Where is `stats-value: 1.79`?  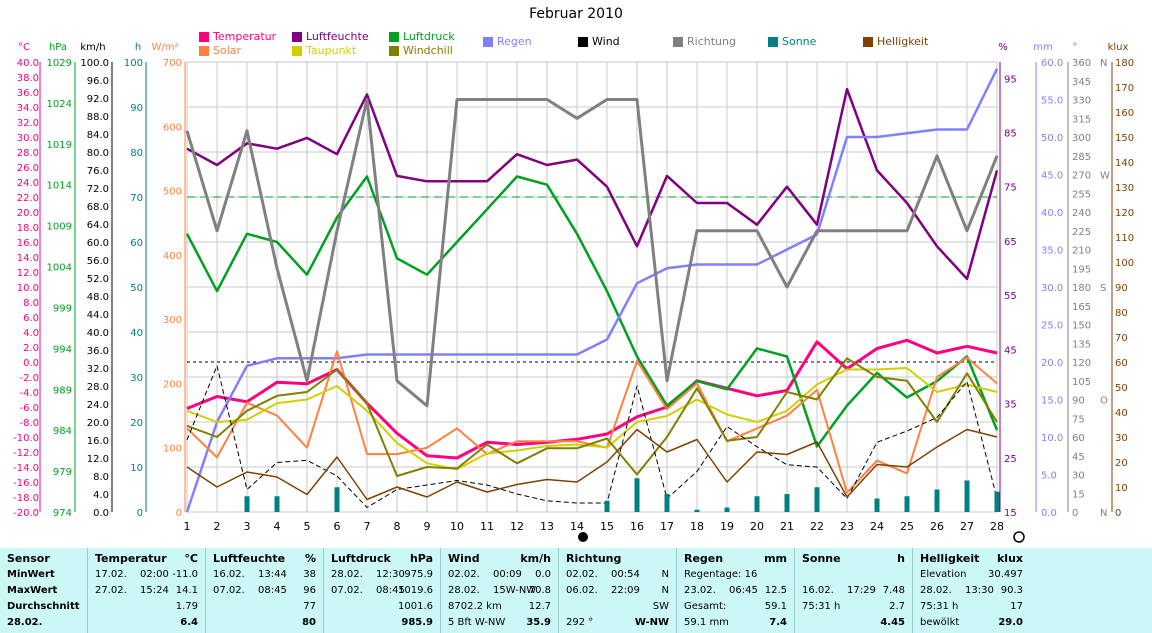 stats-value: 1.79 is located at coordinates (186, 606).